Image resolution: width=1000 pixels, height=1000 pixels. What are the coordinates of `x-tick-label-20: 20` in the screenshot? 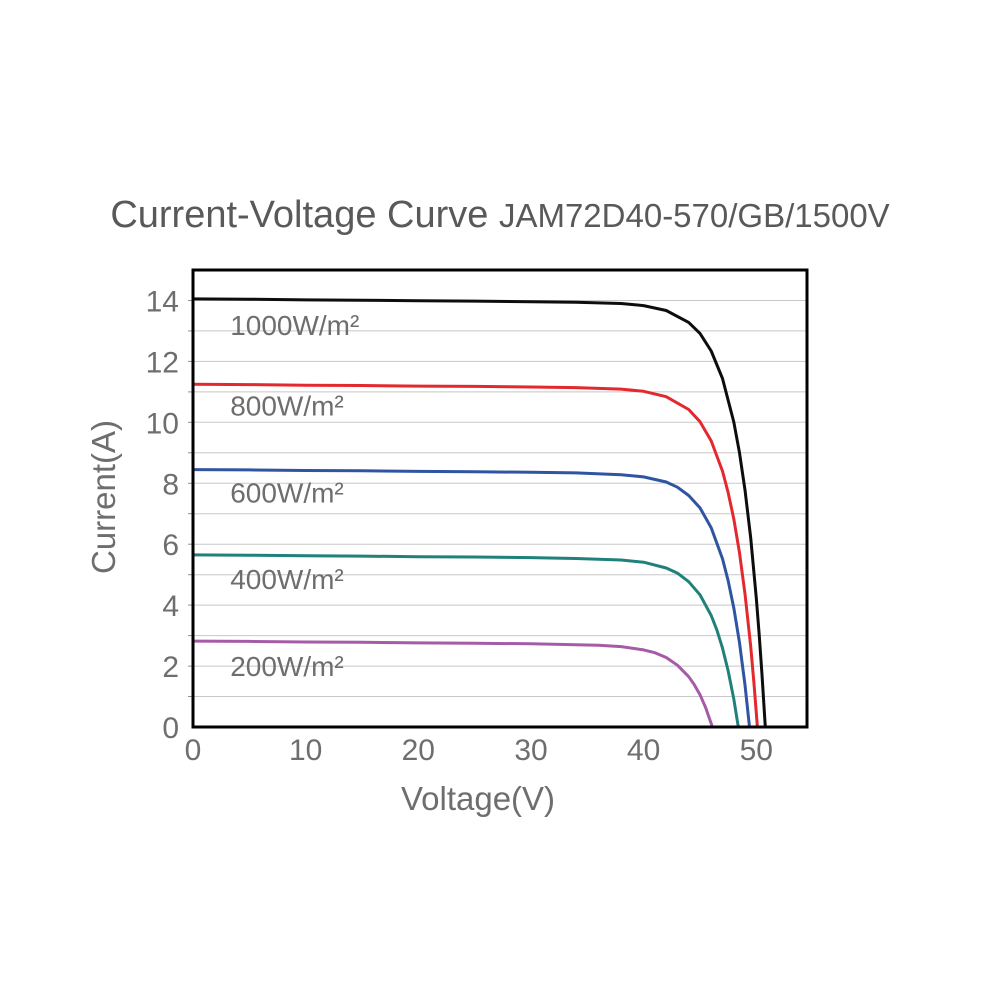 It's located at (418, 750).